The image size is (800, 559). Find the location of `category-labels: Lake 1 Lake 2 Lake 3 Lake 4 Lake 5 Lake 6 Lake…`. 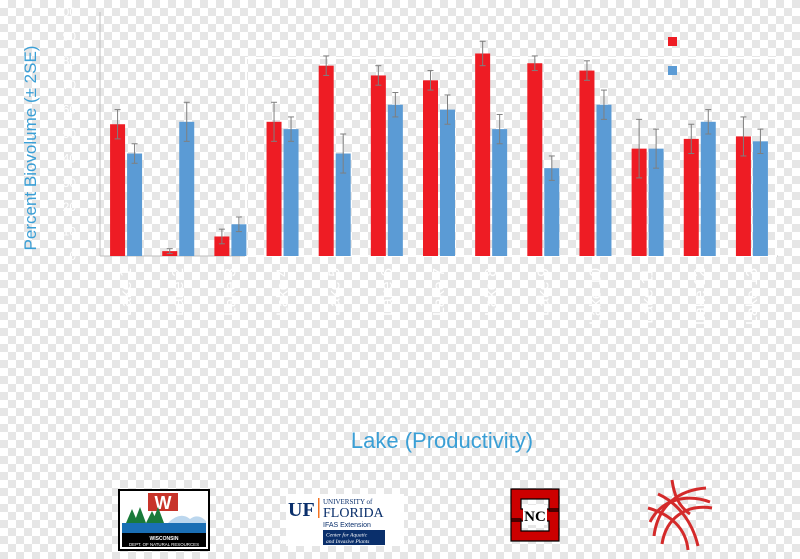

category-labels: Lake 1 Lake 2 Lake 3 Lake 4 Lake 5 Lake 6 Lake… is located at coordinates (439, 296).